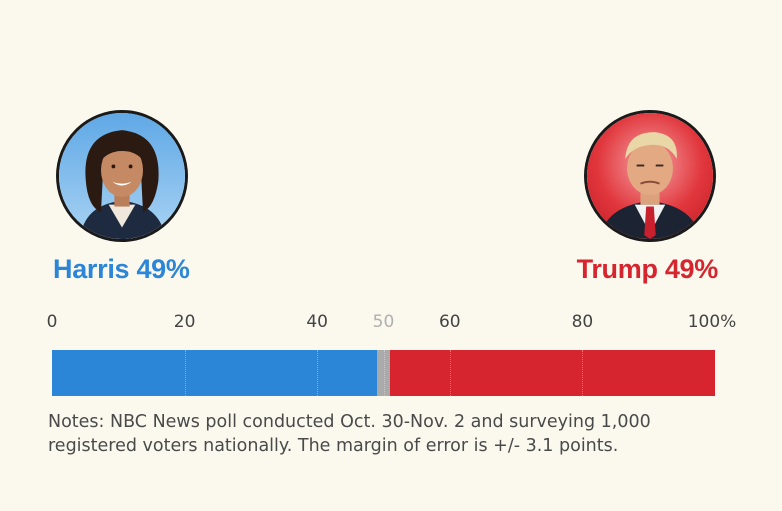  Describe the element at coordinates (582, 322) in the screenshot. I see `tick-label-80: 80` at that location.